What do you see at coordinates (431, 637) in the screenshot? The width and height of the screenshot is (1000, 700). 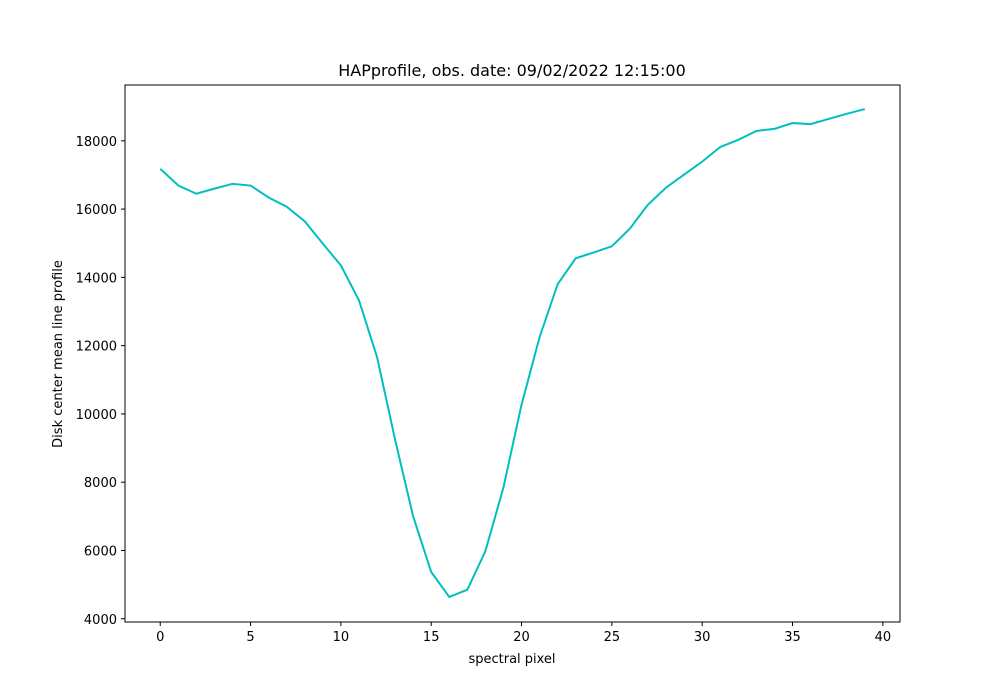 I see `x-tick-label: 15` at bounding box center [431, 637].